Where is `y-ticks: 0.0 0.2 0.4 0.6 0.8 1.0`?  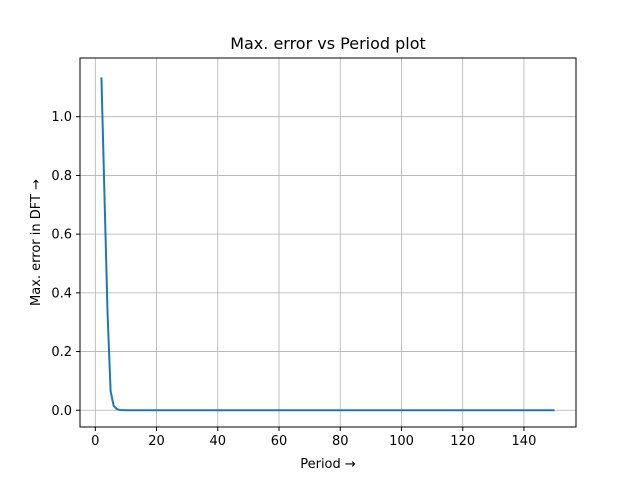
y-ticks: 0.0 0.2 0.4 0.6 0.8 1.0 is located at coordinates (65, 264).